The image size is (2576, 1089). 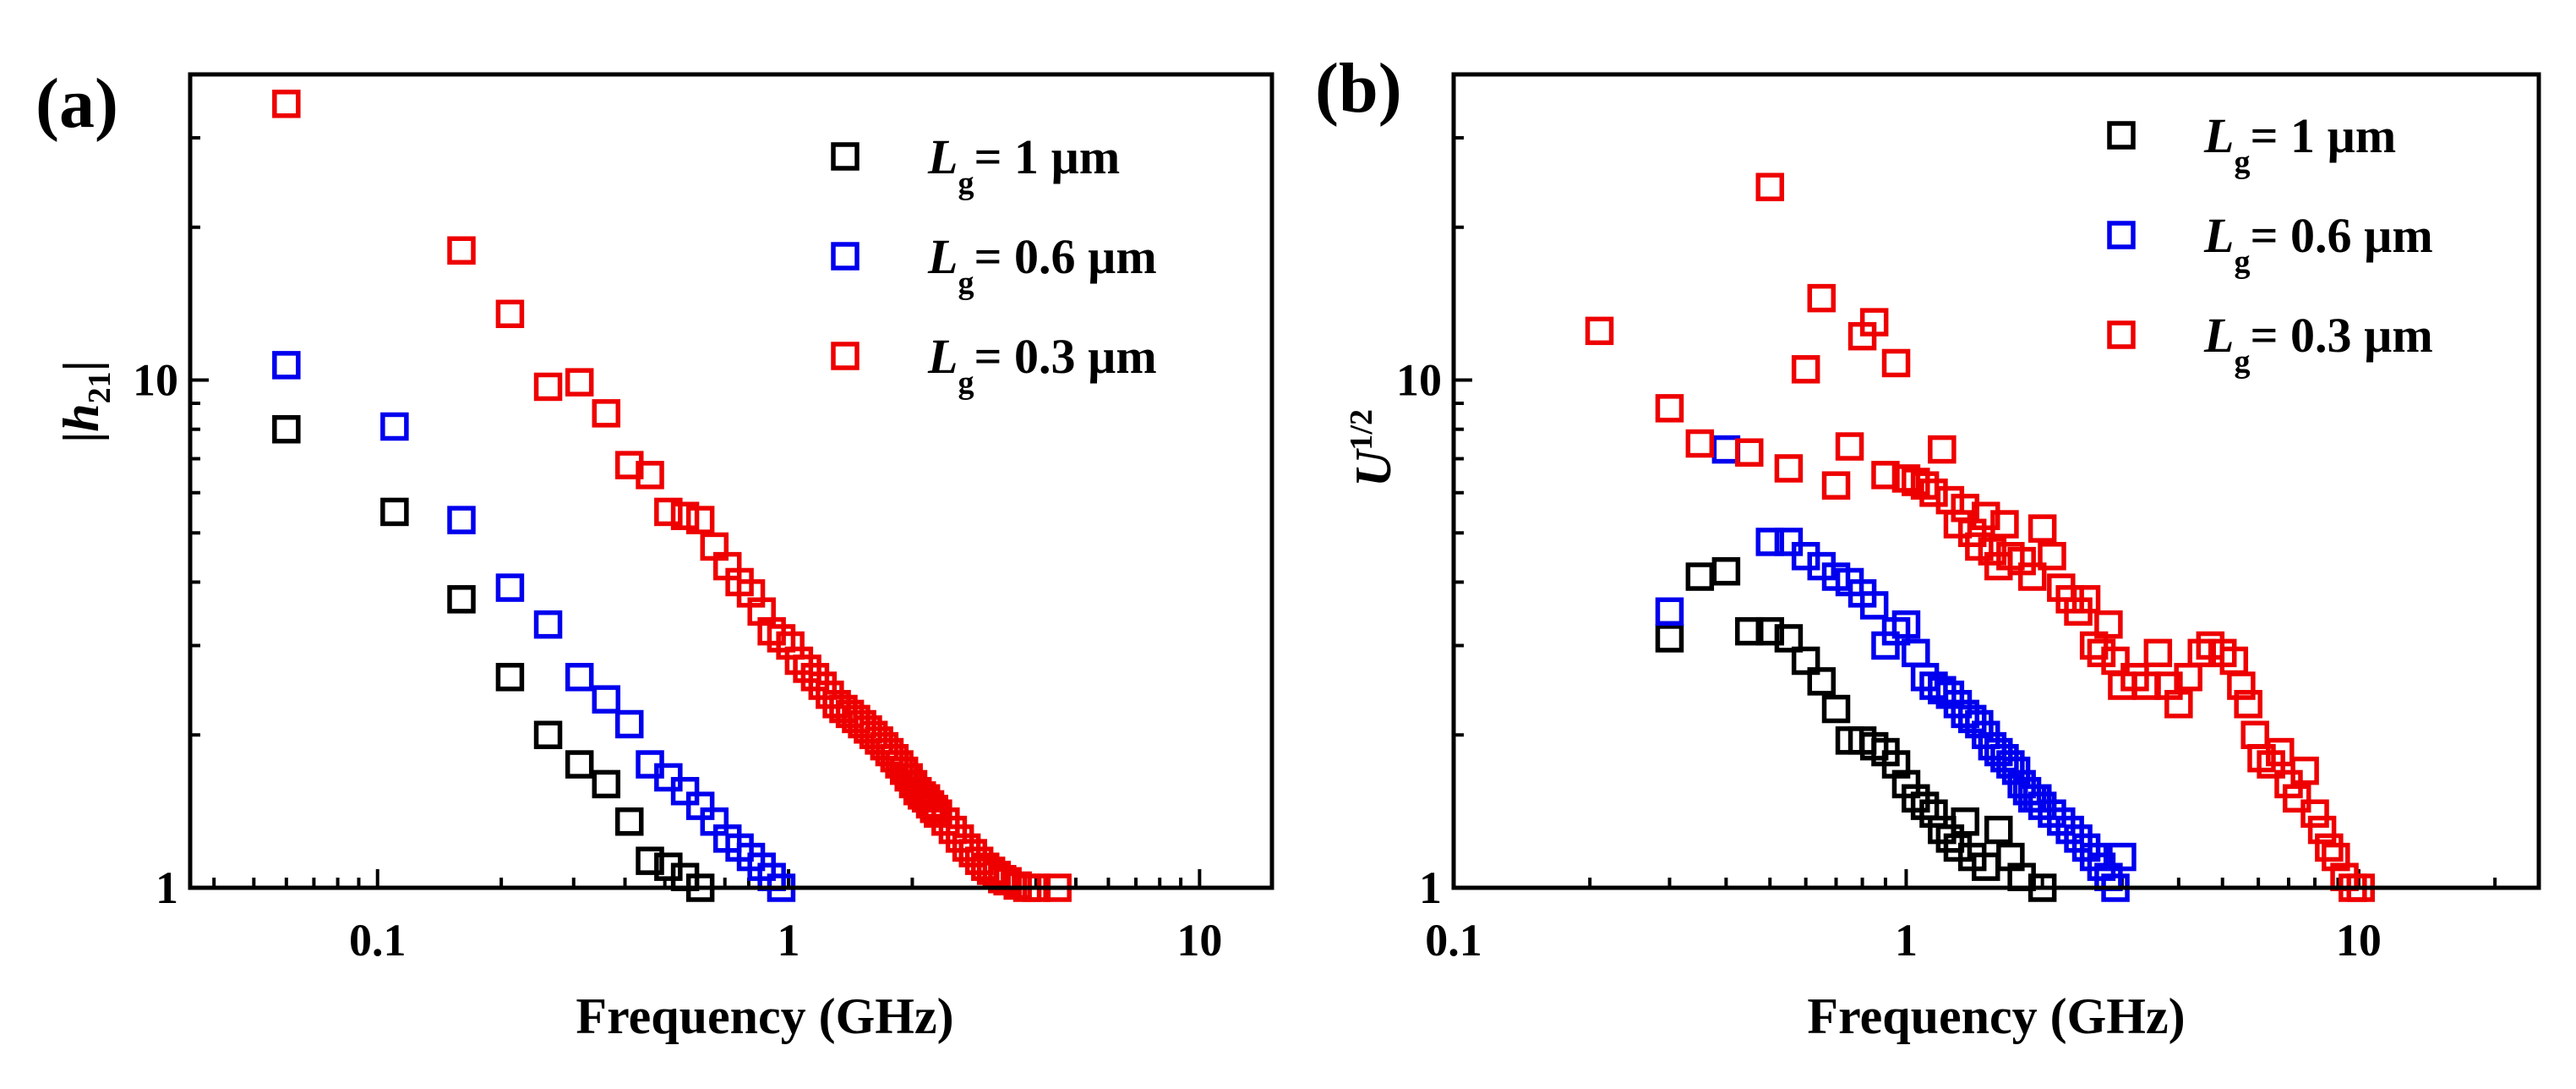 I want to click on panel-b-ylabel: U1/2, so click(x=1372, y=448).